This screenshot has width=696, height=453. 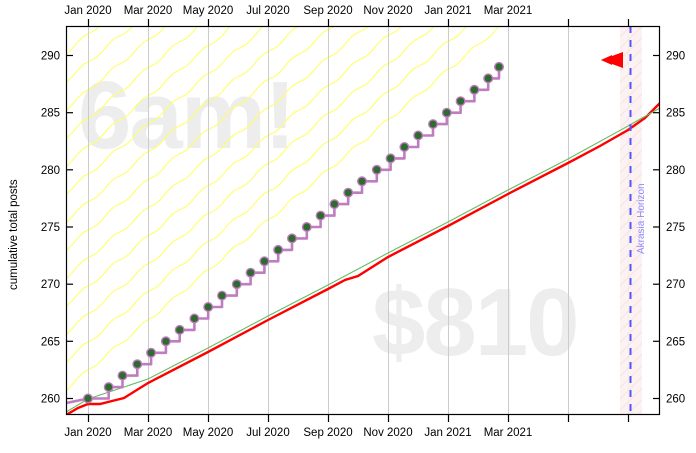 I want to click on y-axis-ticks-left, so click(x=69, y=227).